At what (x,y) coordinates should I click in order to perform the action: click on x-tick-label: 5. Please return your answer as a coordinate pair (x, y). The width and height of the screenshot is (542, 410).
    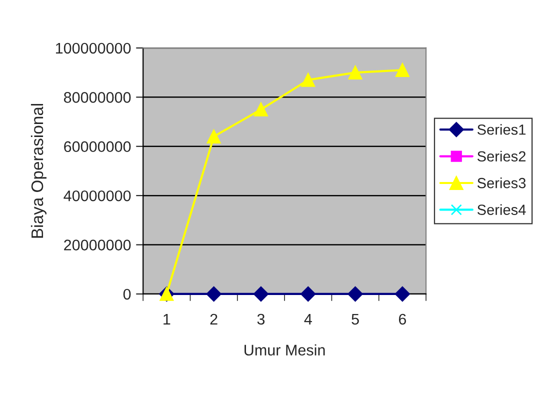
    Looking at the image, I should click on (355, 319).